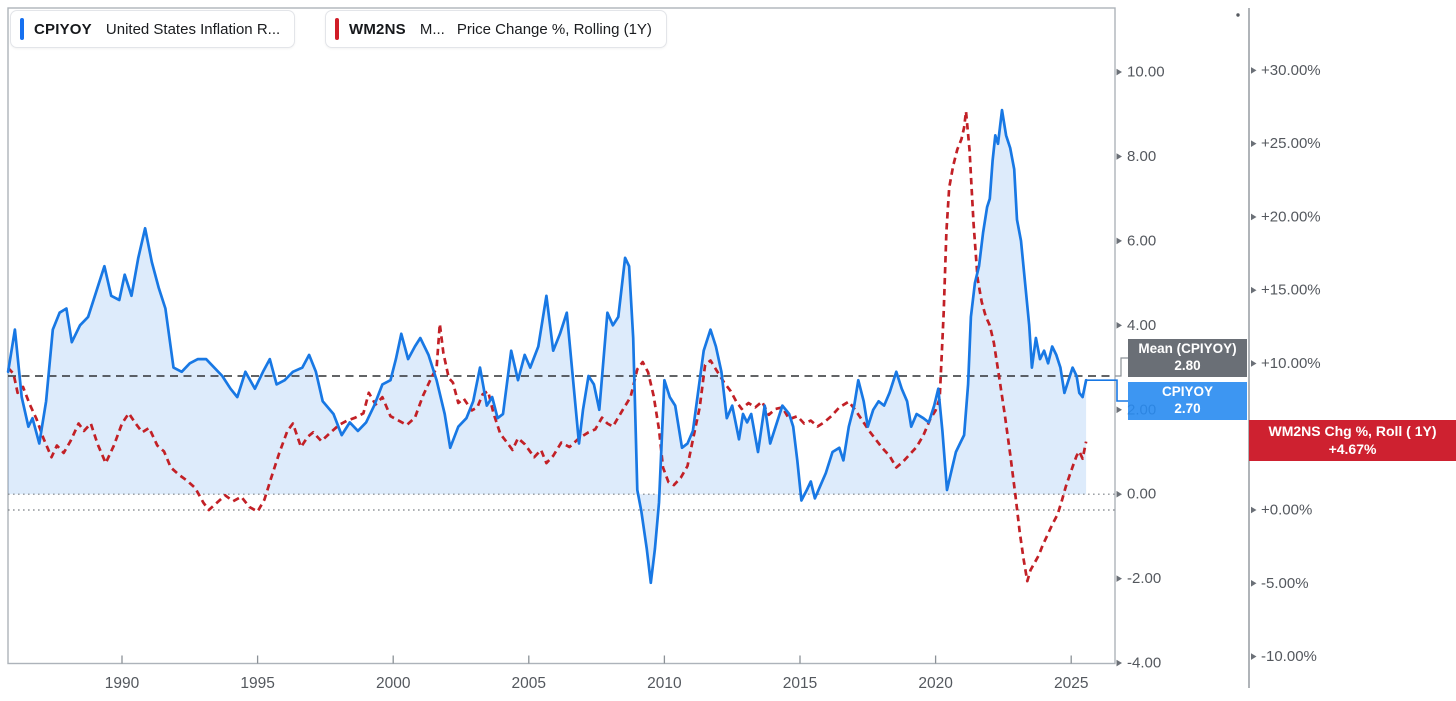  Describe the element at coordinates (554, 29) in the screenshot. I see `wm2ns-field-name: Price Change %, Rolling (1Y)` at that location.